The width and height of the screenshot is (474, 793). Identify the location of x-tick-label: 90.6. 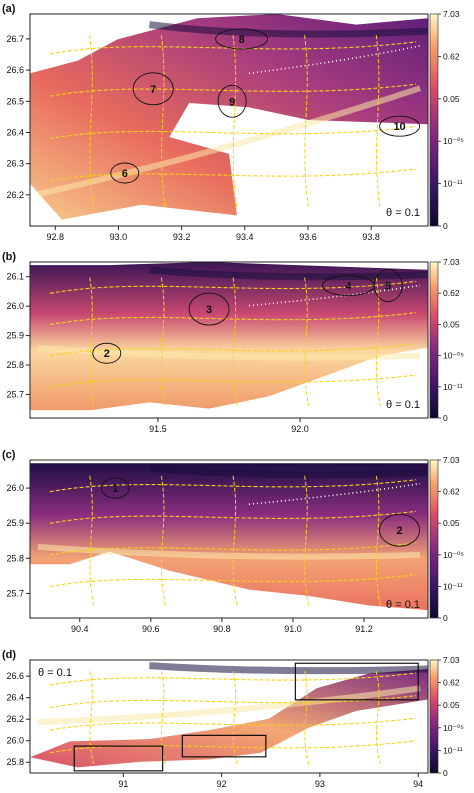
(151, 629).